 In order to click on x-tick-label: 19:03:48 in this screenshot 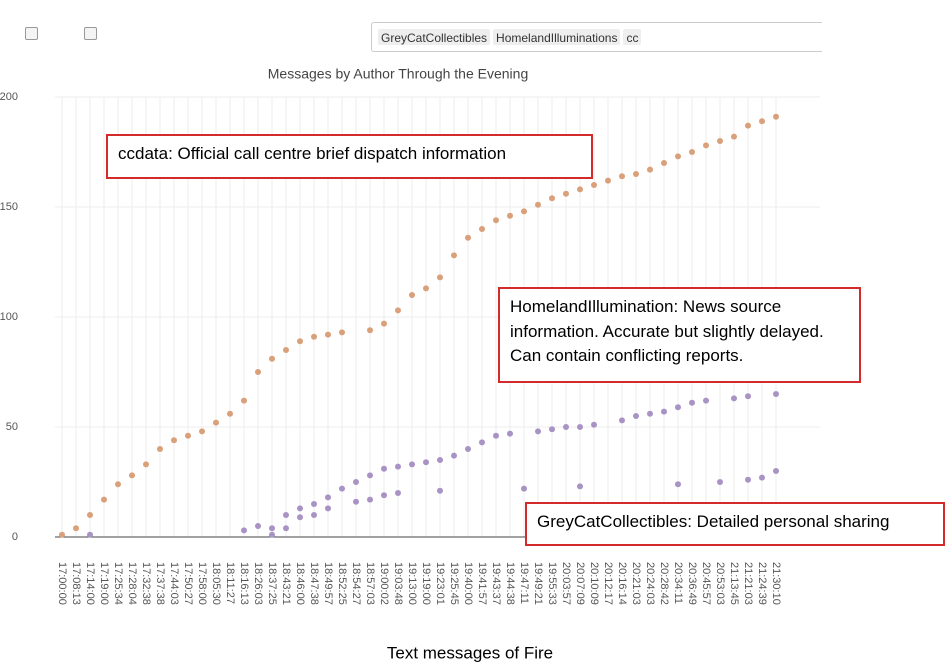, I will do `click(398, 583)`.